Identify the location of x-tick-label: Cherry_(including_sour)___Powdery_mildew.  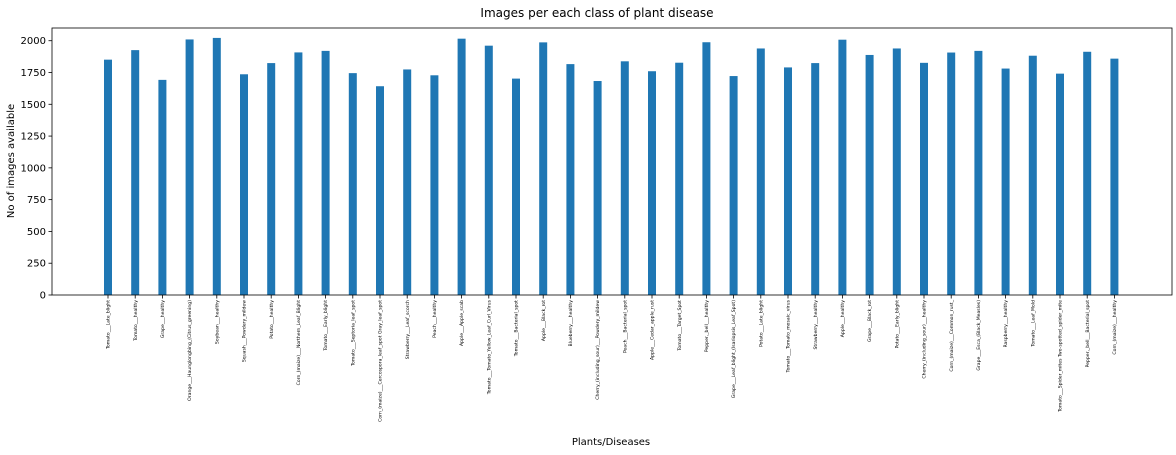
(598, 350).